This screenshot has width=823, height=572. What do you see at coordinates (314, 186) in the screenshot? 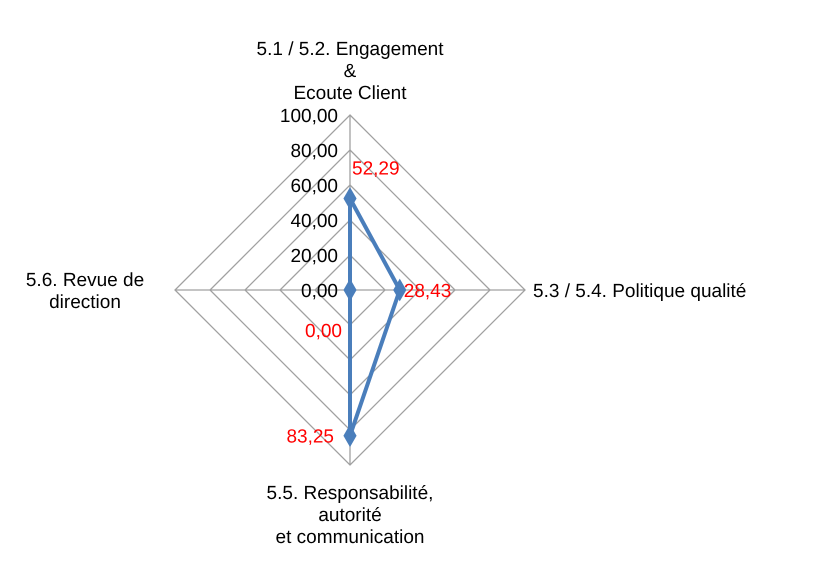
I see `y-tick-label: 60,00` at bounding box center [314, 186].